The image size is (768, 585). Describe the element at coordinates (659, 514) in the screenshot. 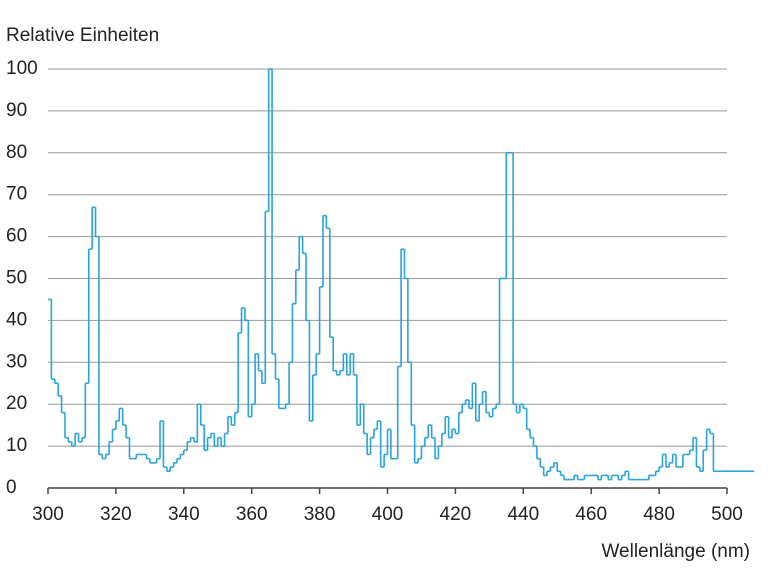

I see `x-tick-label: 480` at that location.